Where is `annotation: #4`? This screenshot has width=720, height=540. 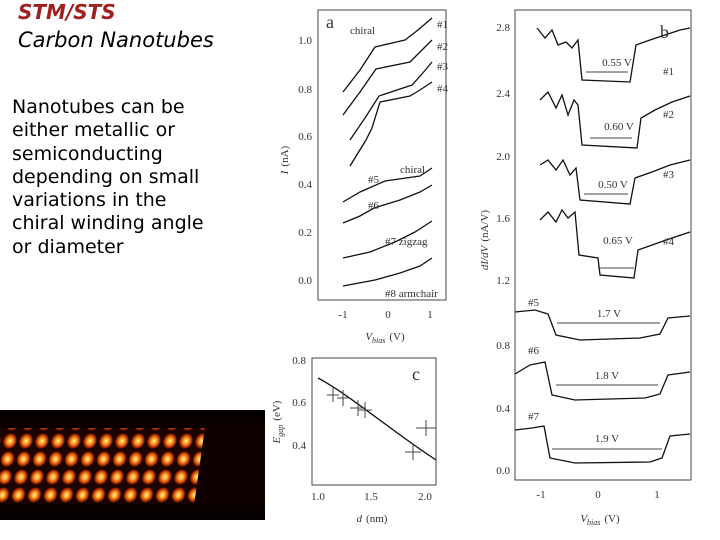 annotation: #4 is located at coordinates (443, 89).